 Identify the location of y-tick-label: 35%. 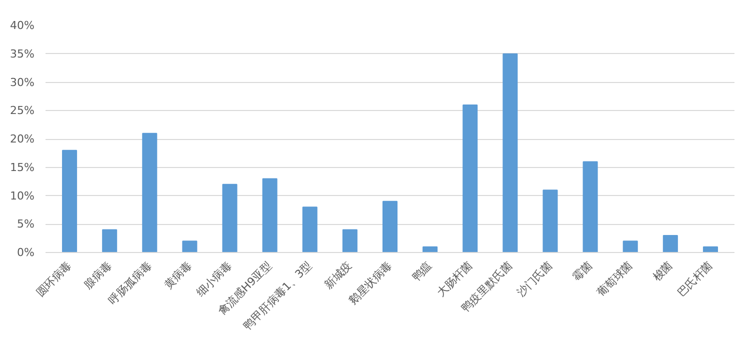
(22, 53).